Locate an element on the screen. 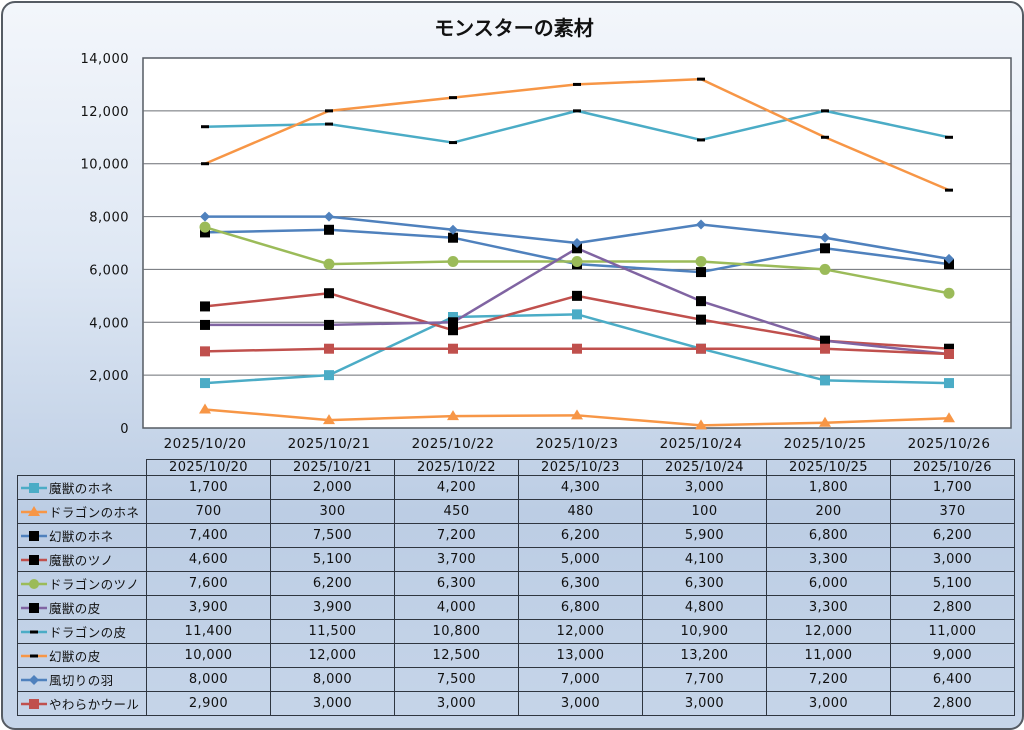  table-cell: 4,200 is located at coordinates (456, 487).